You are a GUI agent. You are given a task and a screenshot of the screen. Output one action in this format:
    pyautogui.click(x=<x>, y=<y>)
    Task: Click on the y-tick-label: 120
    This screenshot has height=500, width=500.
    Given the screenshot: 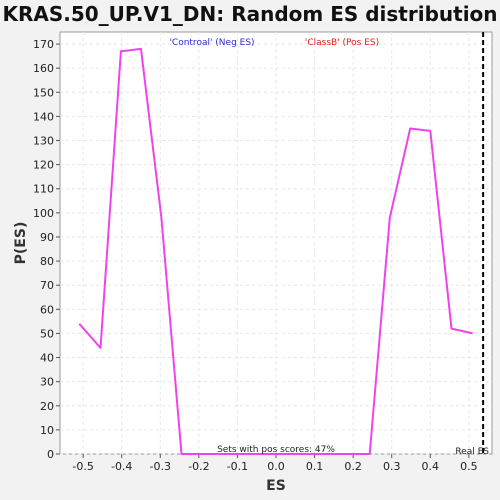 What is the action you would take?
    pyautogui.click(x=43, y=165)
    